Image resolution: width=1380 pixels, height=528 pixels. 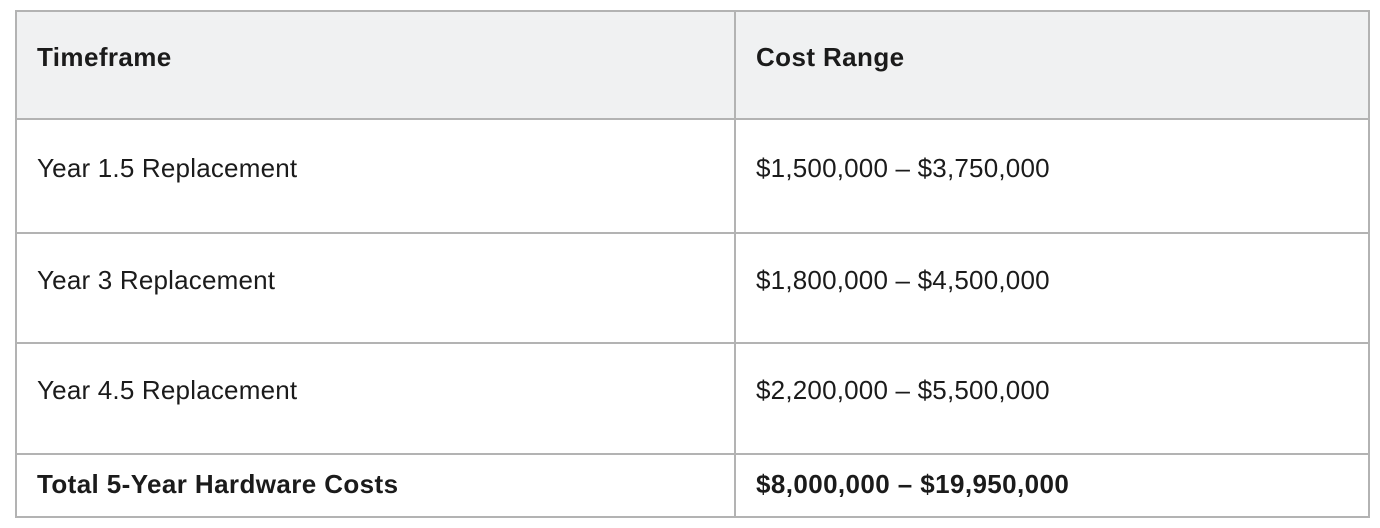 What do you see at coordinates (376, 176) in the screenshot?
I see `timeframe-cell: Year 1.5 Replacement` at bounding box center [376, 176].